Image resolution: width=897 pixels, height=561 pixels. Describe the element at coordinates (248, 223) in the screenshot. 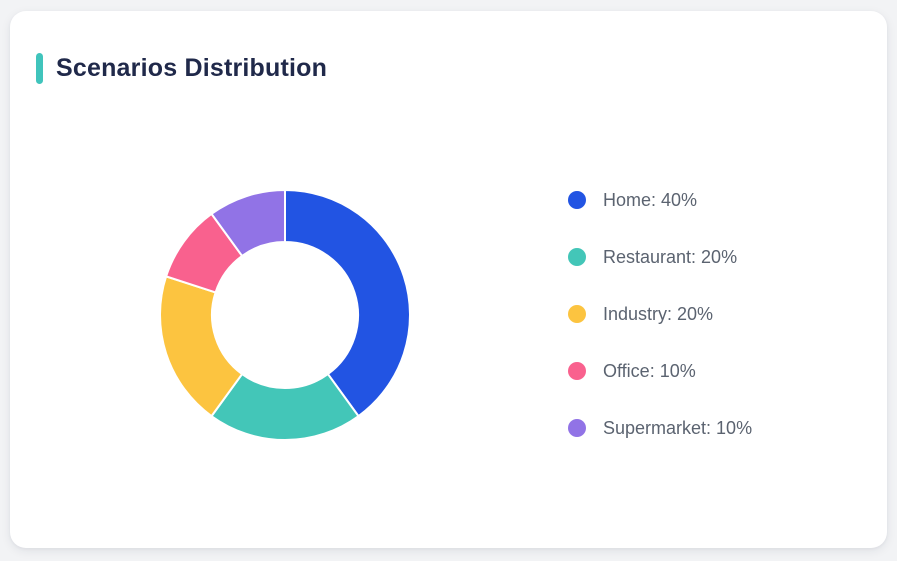

I see `donut-segment-supermarket` at that location.